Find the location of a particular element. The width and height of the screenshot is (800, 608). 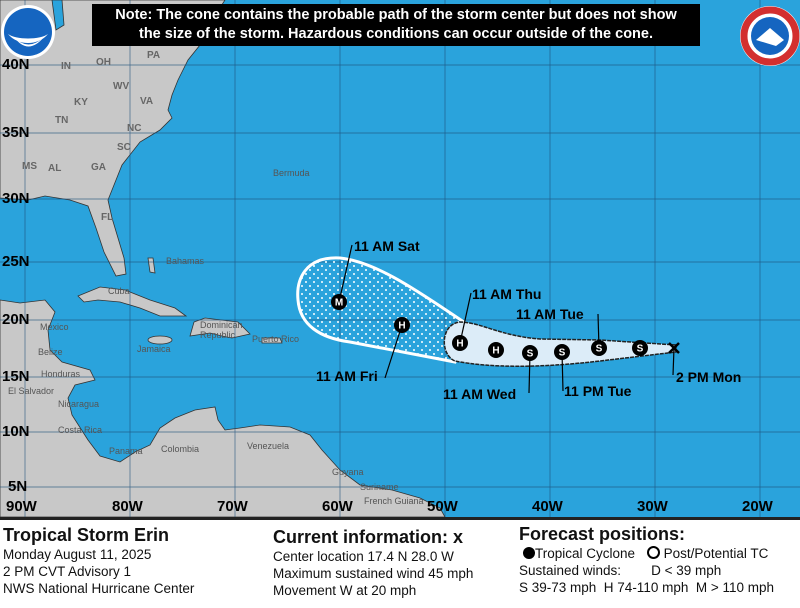

state-label: FL is located at coordinates (107, 217).